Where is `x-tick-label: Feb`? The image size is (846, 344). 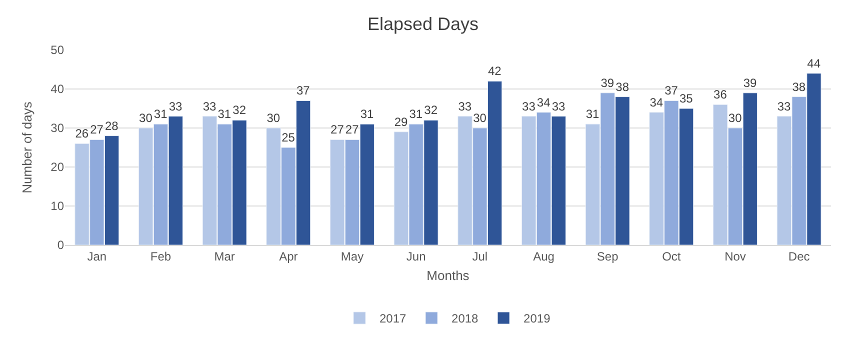
x-tick-label: Feb is located at coordinates (161, 256).